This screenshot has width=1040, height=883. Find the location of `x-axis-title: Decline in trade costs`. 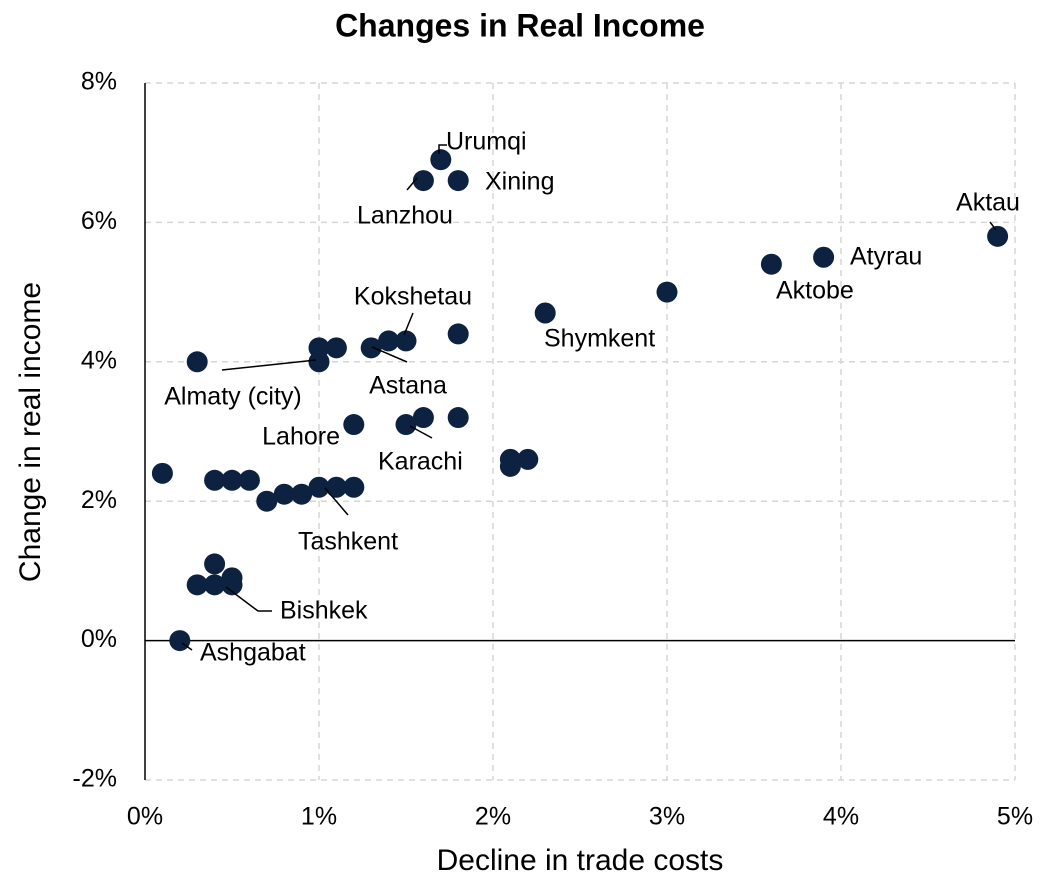

x-axis-title: Decline in trade costs is located at coordinates (580, 860).